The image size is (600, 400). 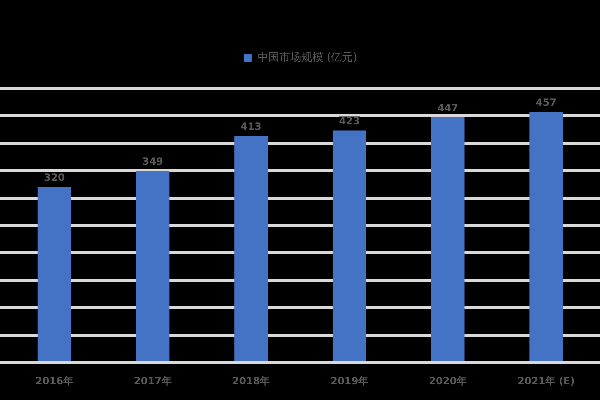 I want to click on data-label: 349, so click(x=153, y=162).